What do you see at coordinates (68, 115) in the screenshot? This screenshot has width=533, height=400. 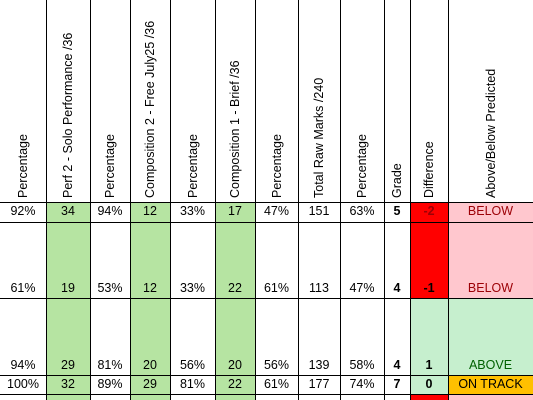 I see `column-header-label: Perf 2 - Solo Performance /36` at bounding box center [68, 115].